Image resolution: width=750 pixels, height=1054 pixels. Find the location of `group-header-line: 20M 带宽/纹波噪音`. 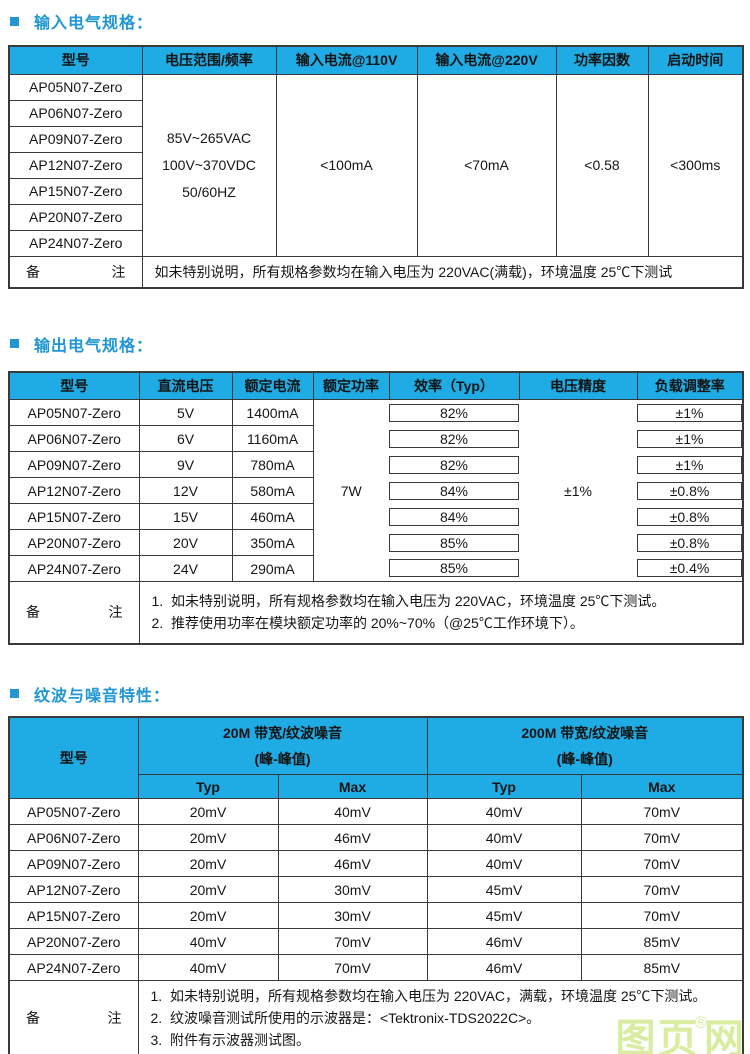

group-header-line: 20M 带宽/纹波噪音 is located at coordinates (283, 732).